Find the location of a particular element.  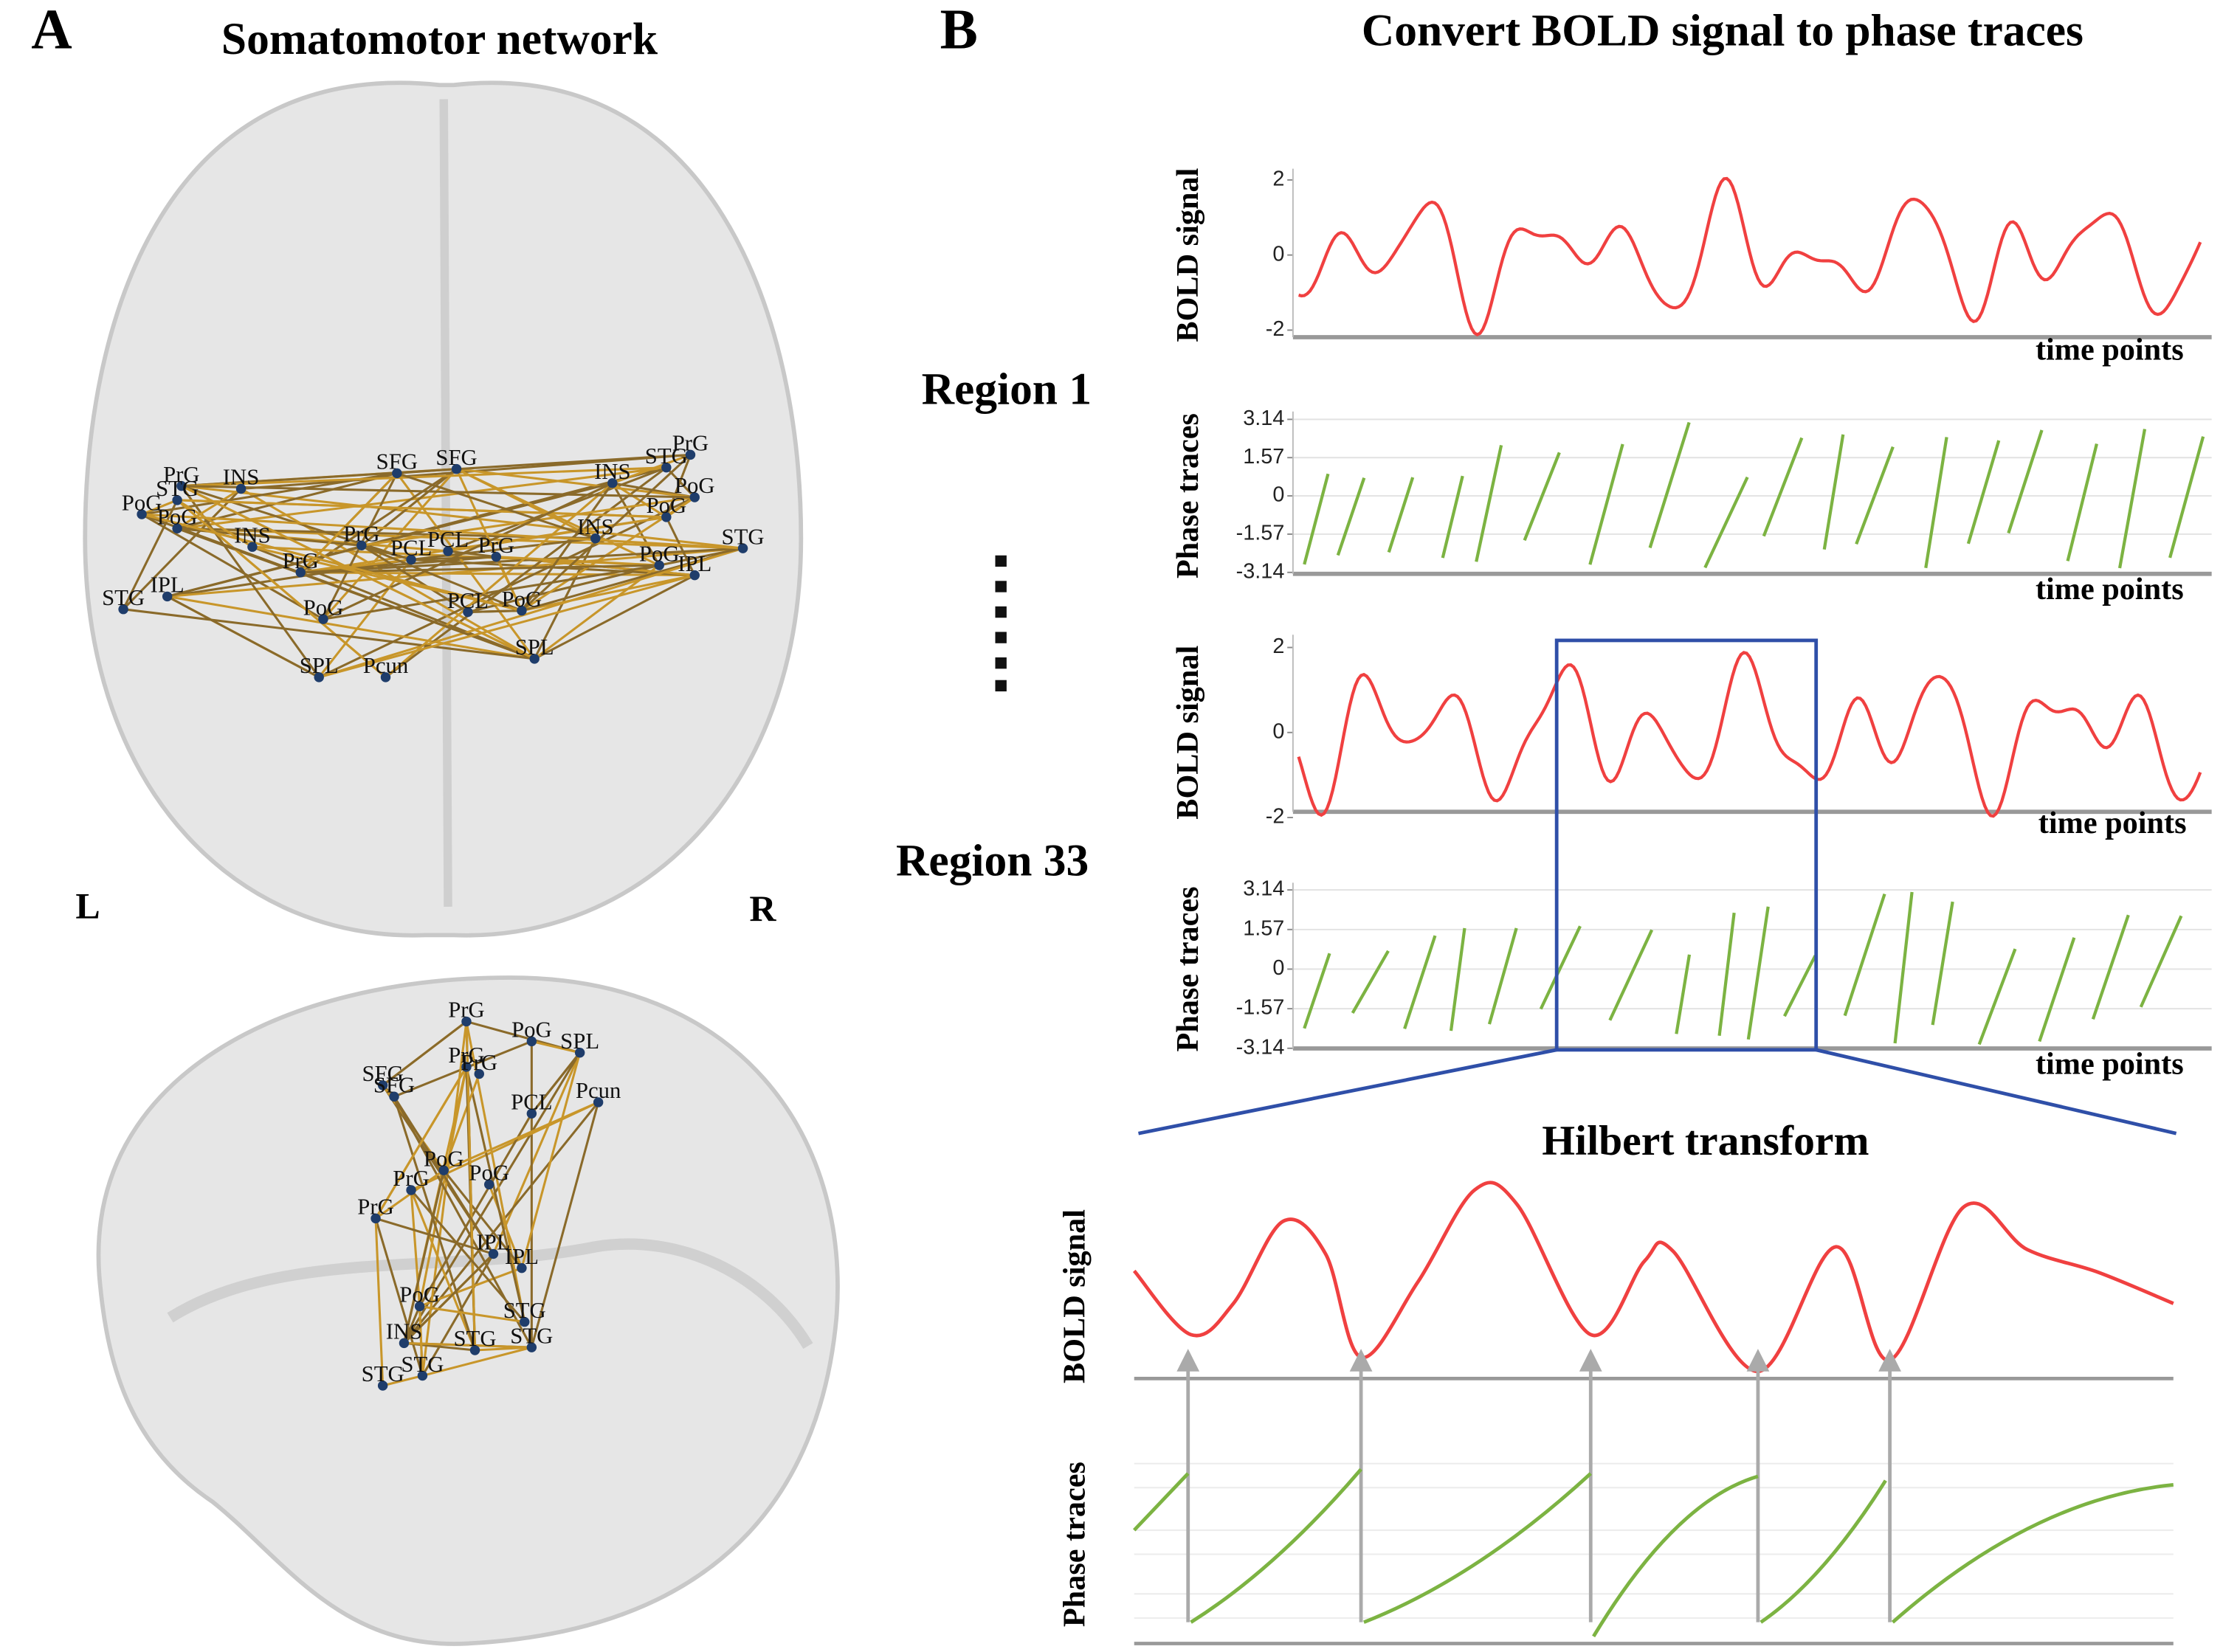

node-label: SPL is located at coordinates (319, 666).